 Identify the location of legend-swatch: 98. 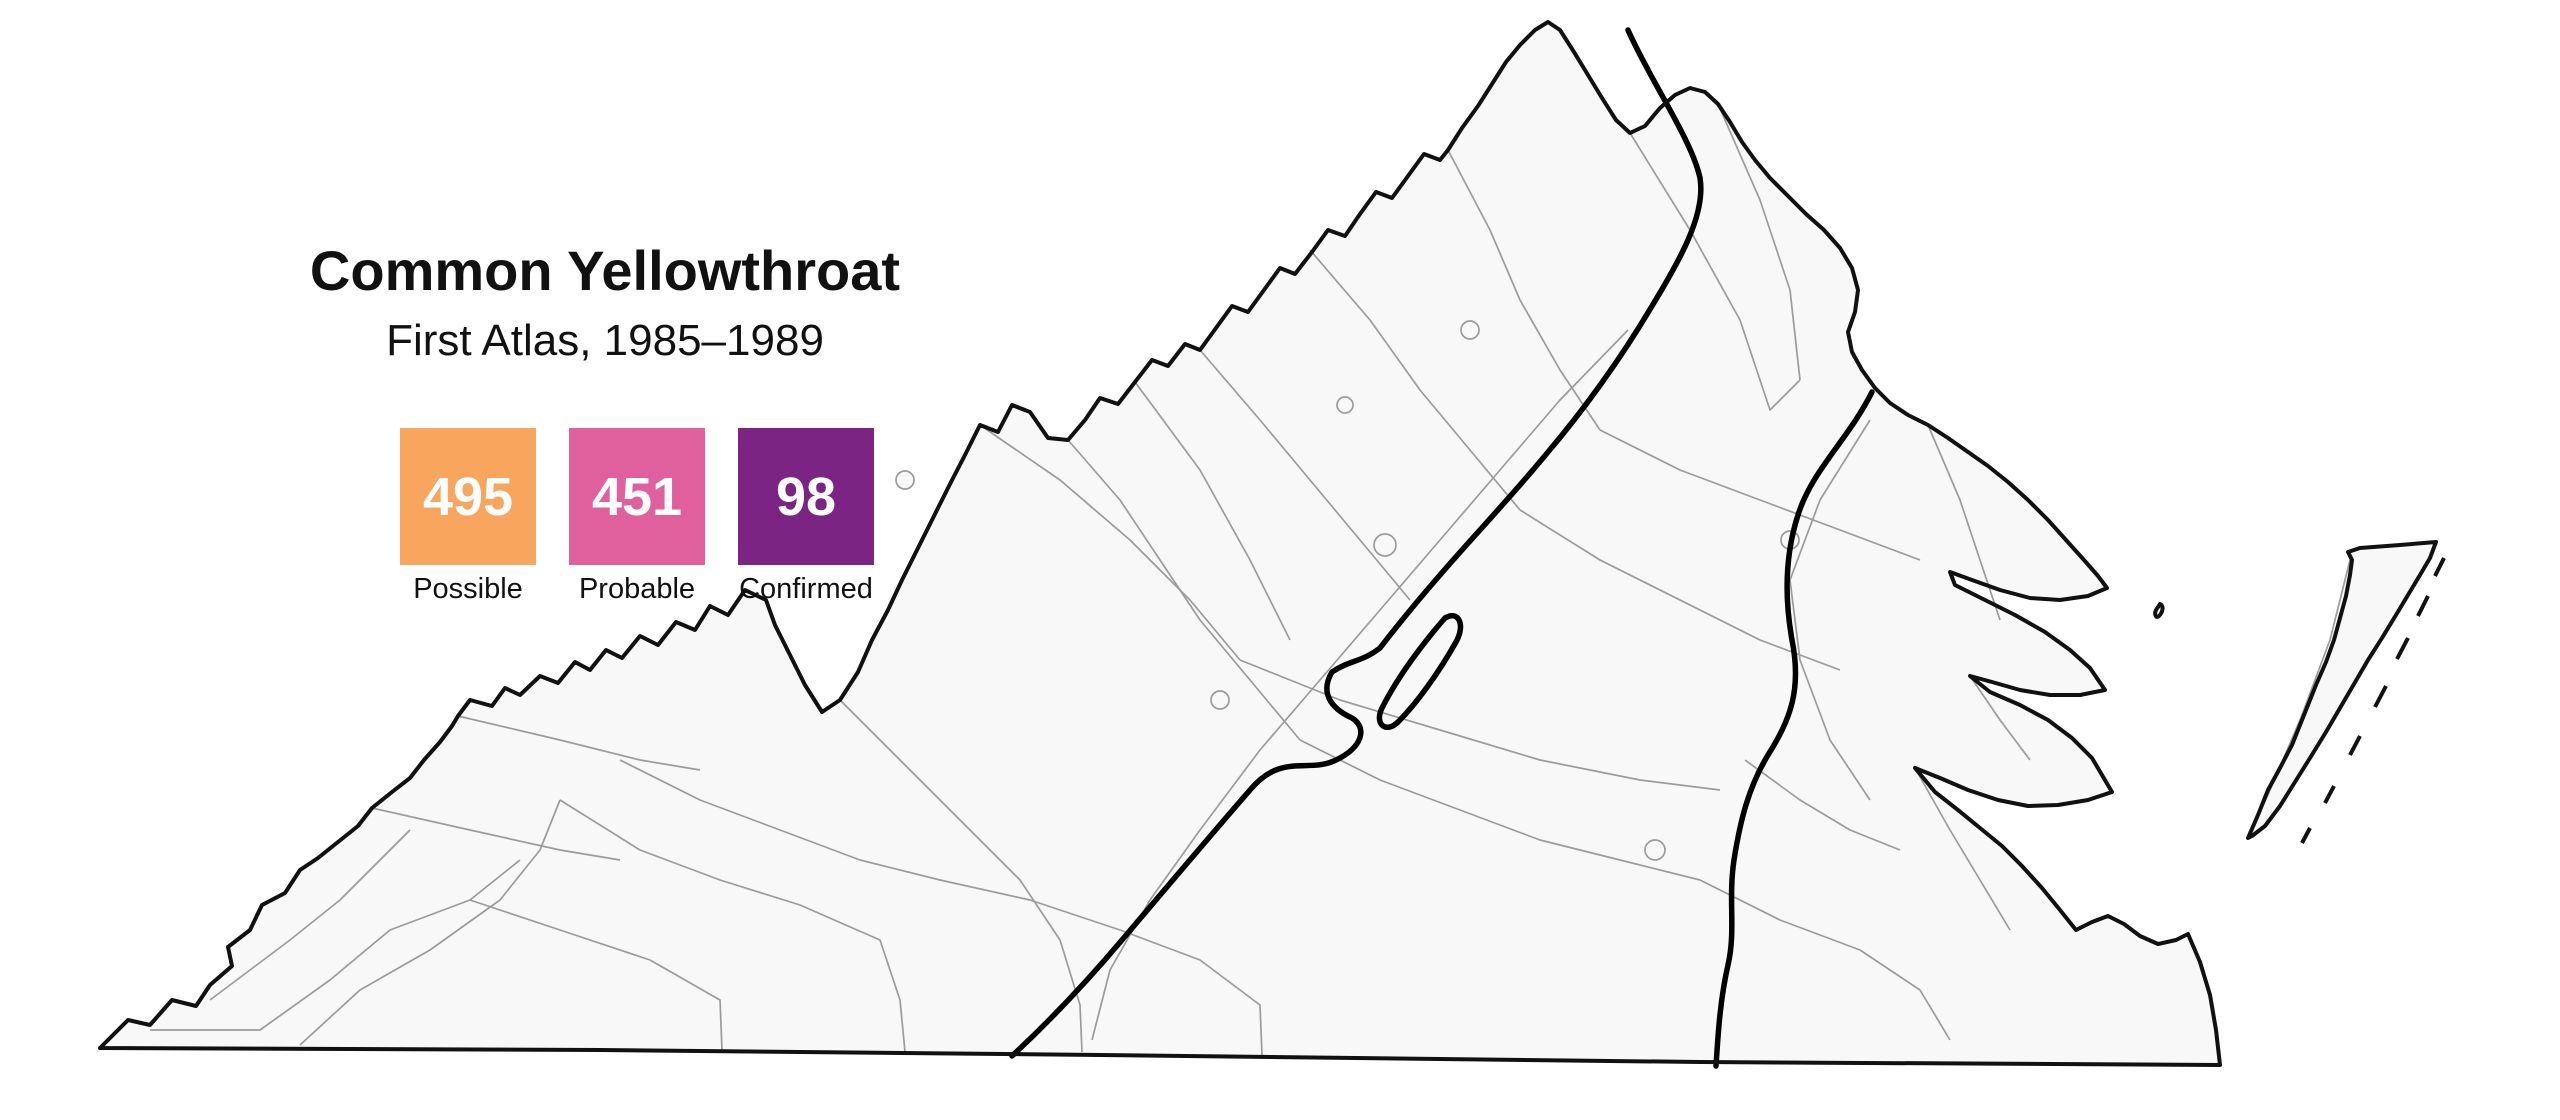
(806, 496).